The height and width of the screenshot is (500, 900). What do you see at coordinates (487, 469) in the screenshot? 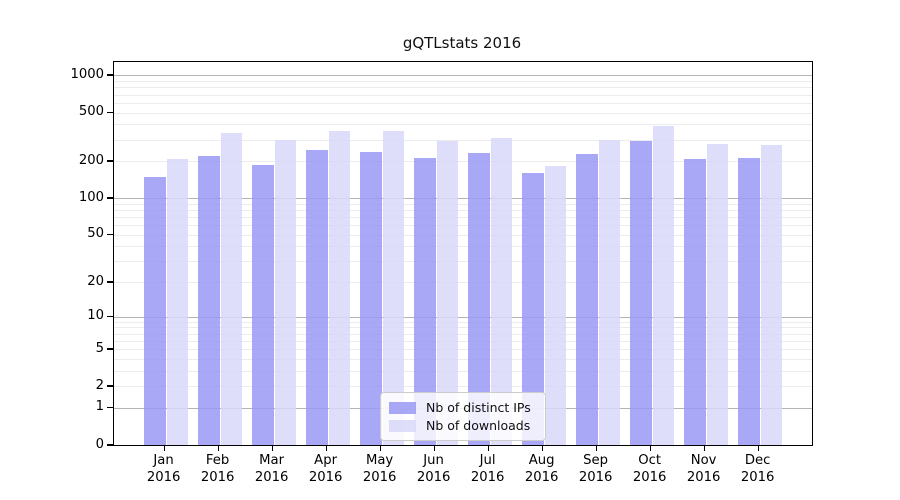
I see `x-tick-label: Jul 2016` at bounding box center [487, 469].